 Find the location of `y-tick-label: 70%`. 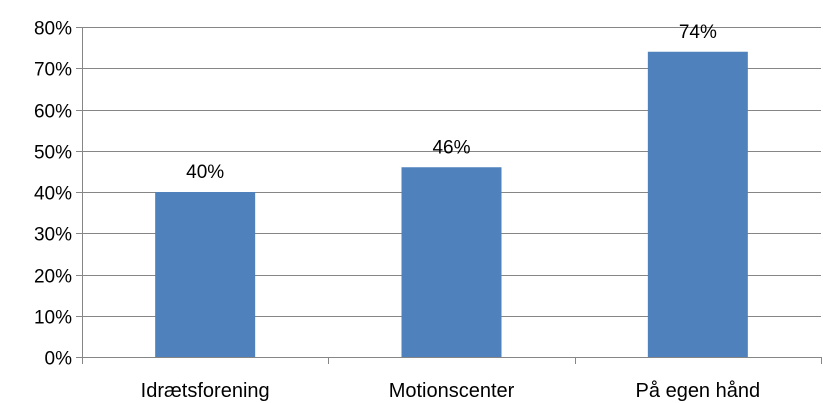

y-tick-label: 70% is located at coordinates (53, 70).